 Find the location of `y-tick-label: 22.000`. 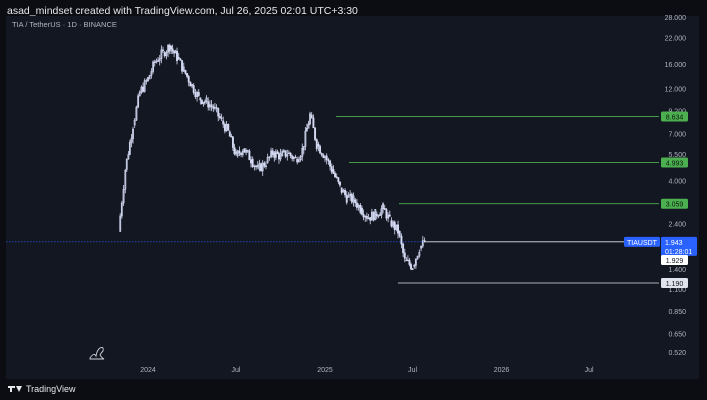

y-tick-label: 22.000 is located at coordinates (676, 39).